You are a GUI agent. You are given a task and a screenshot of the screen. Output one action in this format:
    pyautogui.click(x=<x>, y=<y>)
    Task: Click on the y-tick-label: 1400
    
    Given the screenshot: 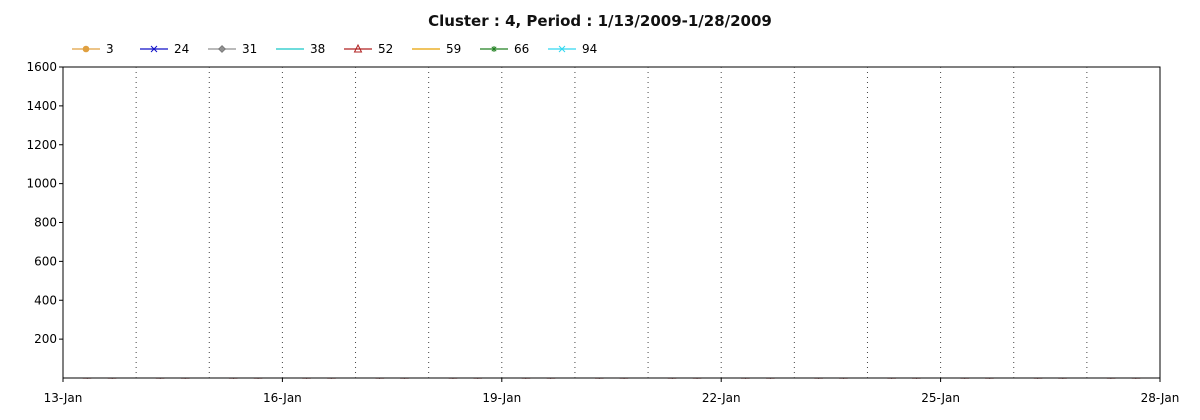 What is the action you would take?
    pyautogui.click(x=41, y=106)
    